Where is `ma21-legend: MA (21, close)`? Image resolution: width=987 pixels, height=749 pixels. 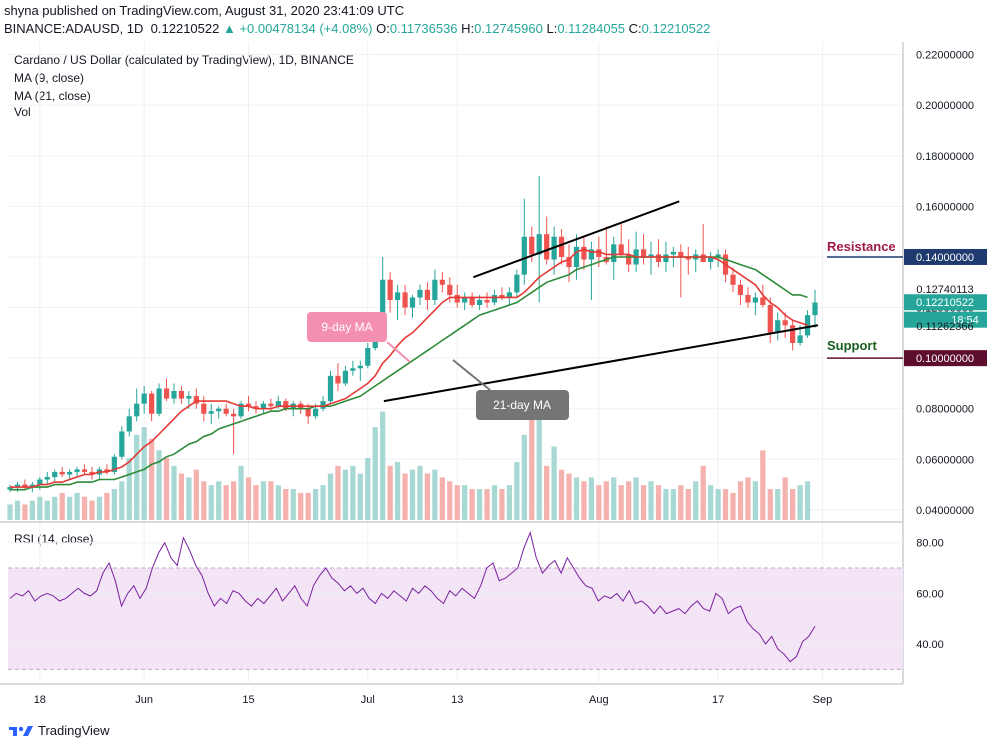 ma21-legend: MA (21, close) is located at coordinates (52, 96).